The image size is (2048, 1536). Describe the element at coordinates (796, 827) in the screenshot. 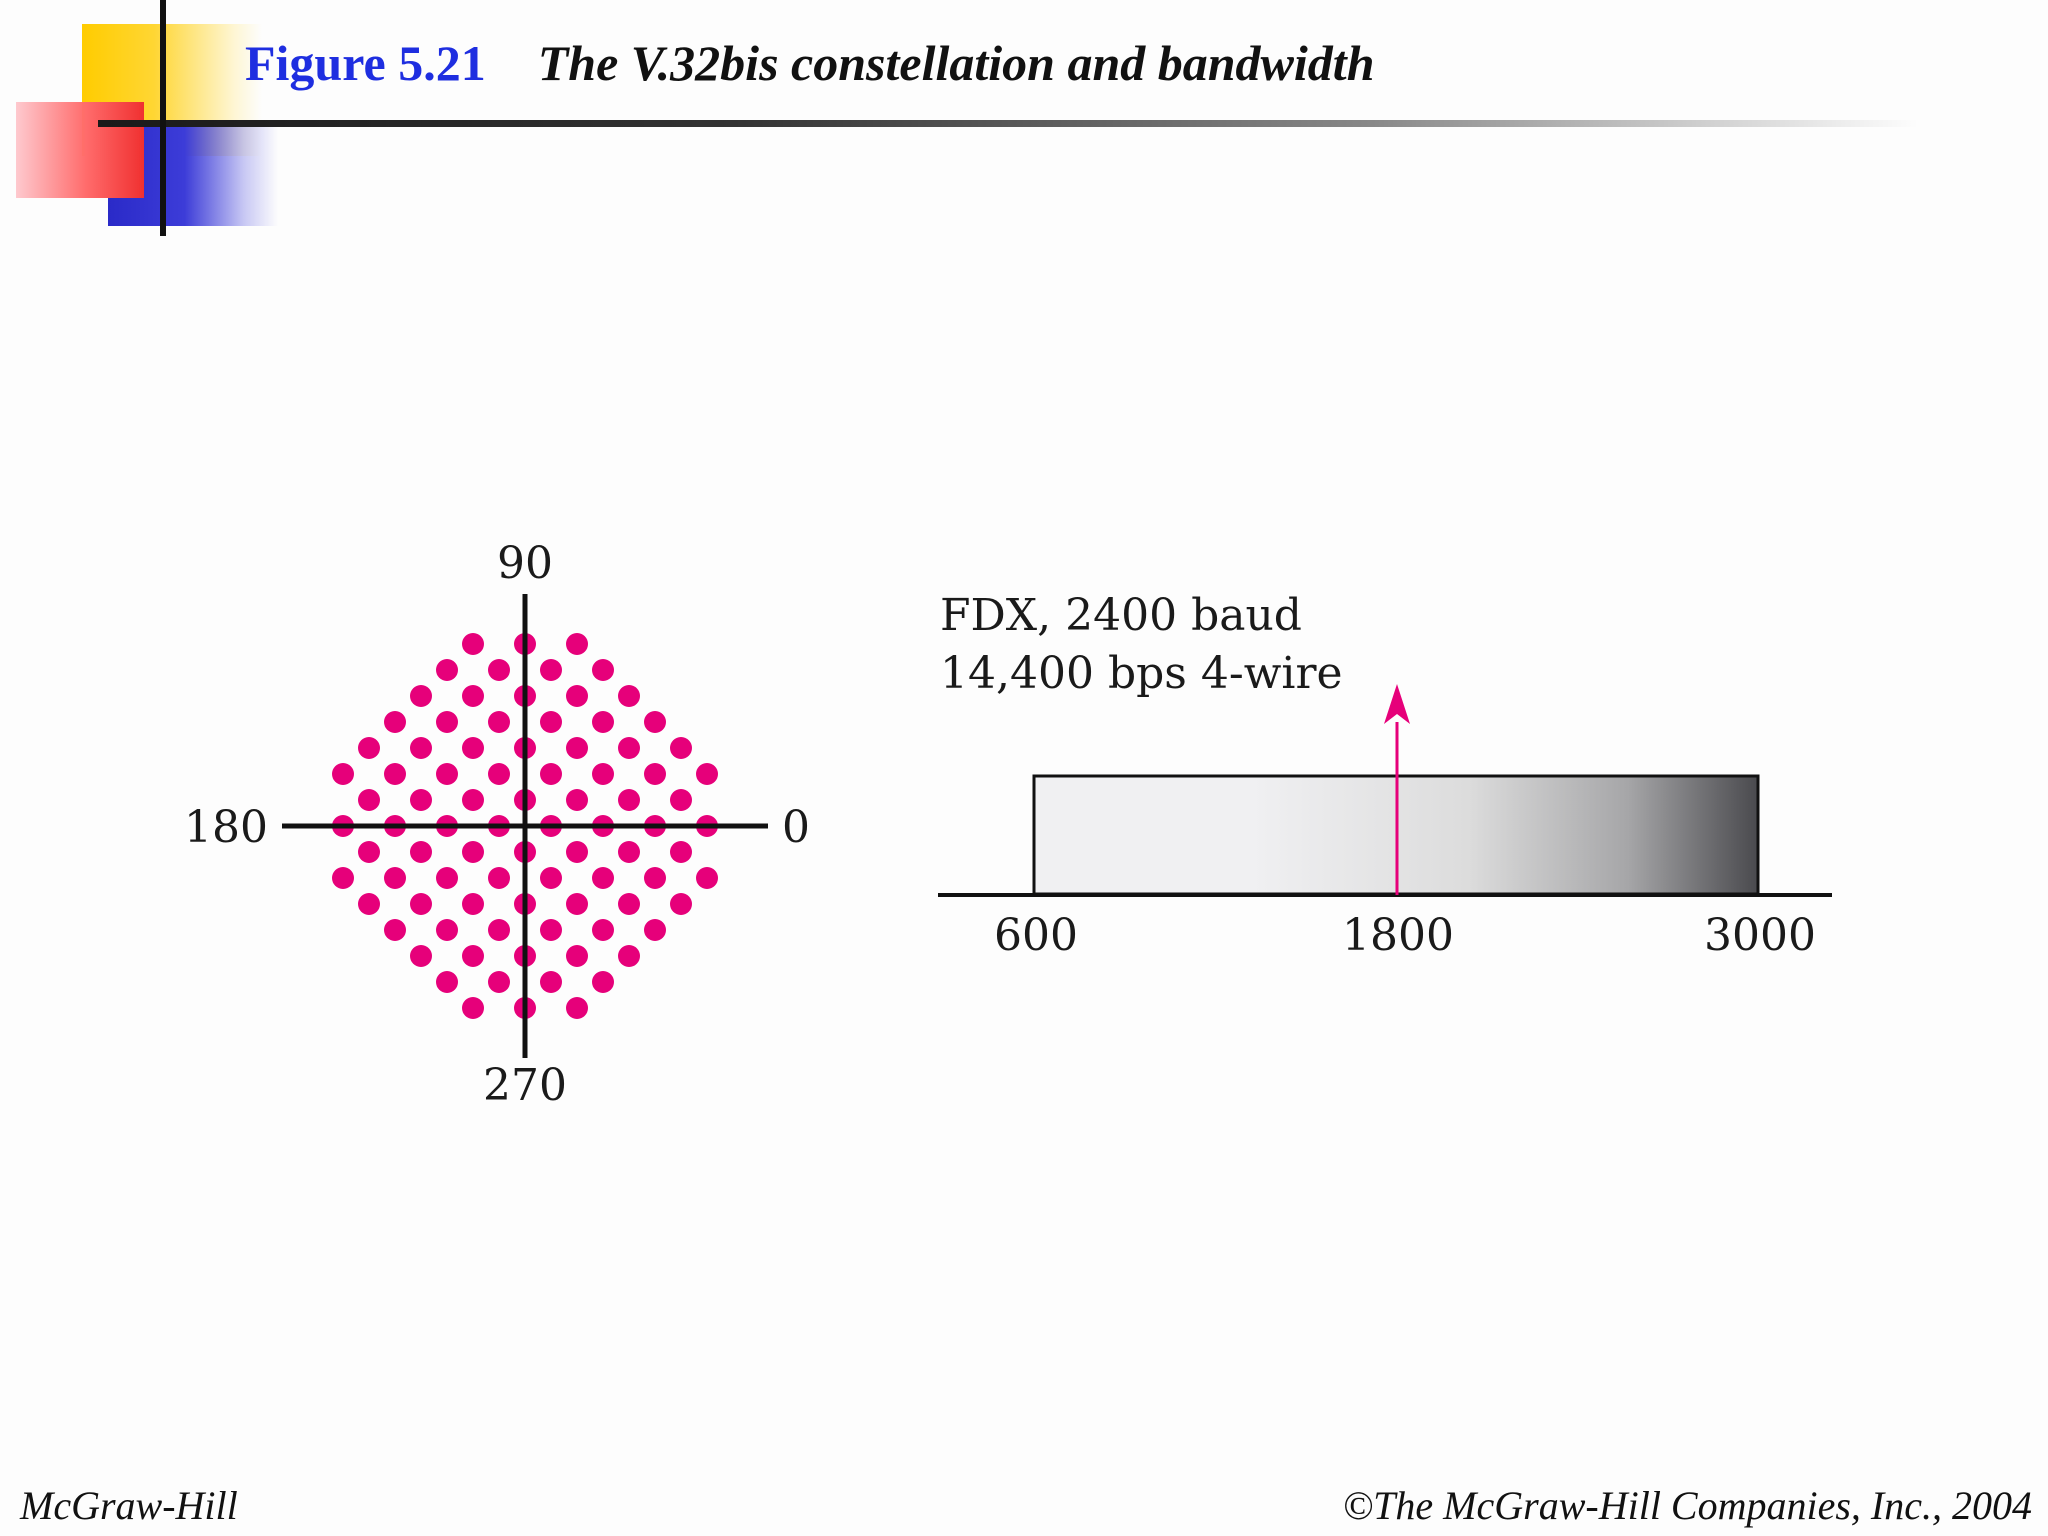

I see `label-0-degrees: 0` at that location.